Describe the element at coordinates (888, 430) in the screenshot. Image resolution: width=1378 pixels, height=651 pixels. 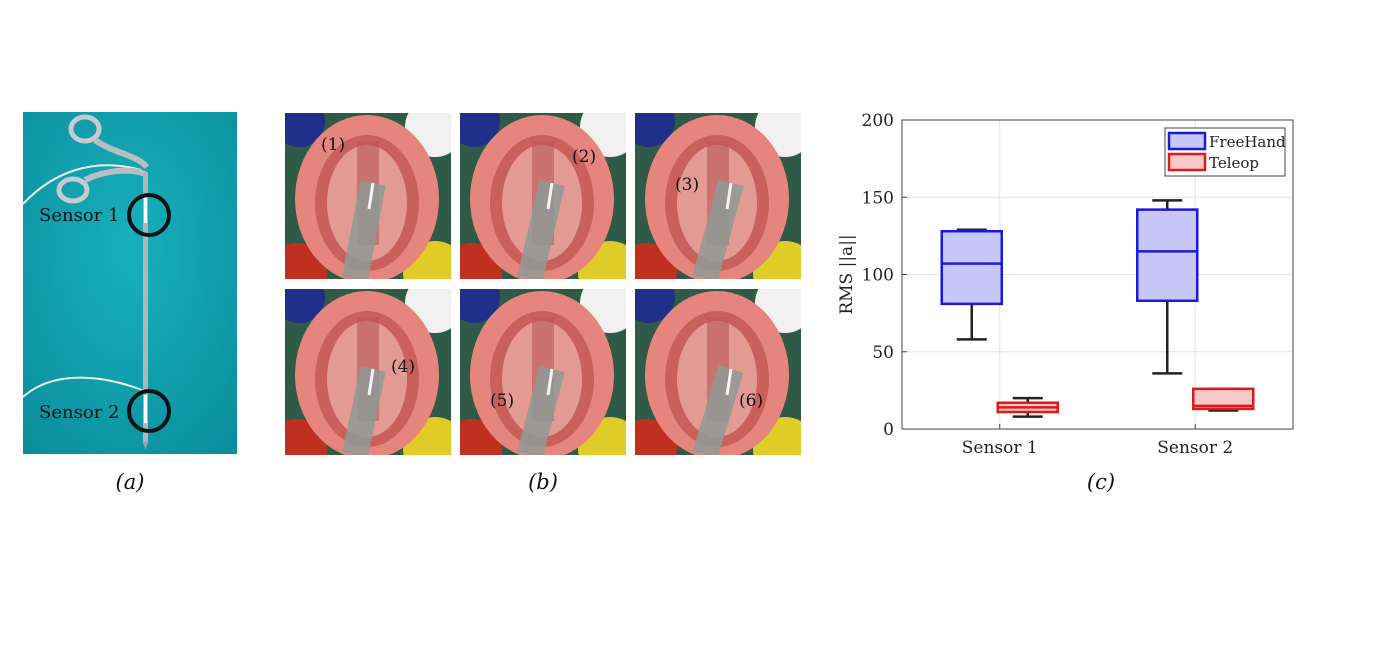
I see `y-tick-label-0: 0` at that location.